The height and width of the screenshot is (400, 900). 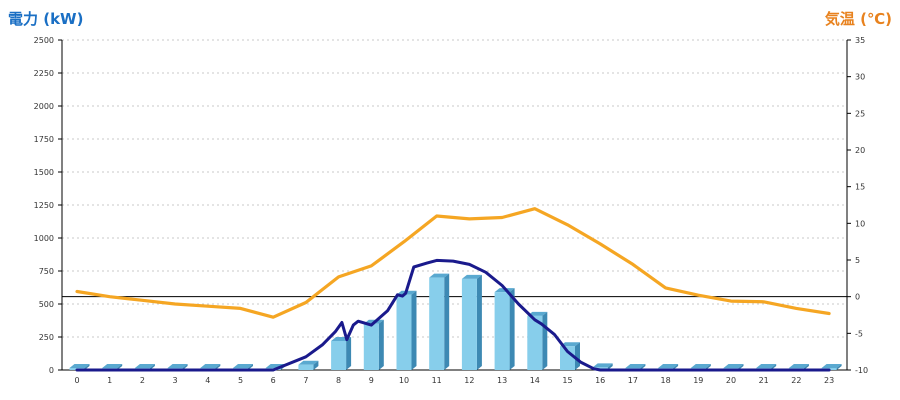 What do you see at coordinates (796, 380) in the screenshot?
I see `x-tick-label: 22` at bounding box center [796, 380].